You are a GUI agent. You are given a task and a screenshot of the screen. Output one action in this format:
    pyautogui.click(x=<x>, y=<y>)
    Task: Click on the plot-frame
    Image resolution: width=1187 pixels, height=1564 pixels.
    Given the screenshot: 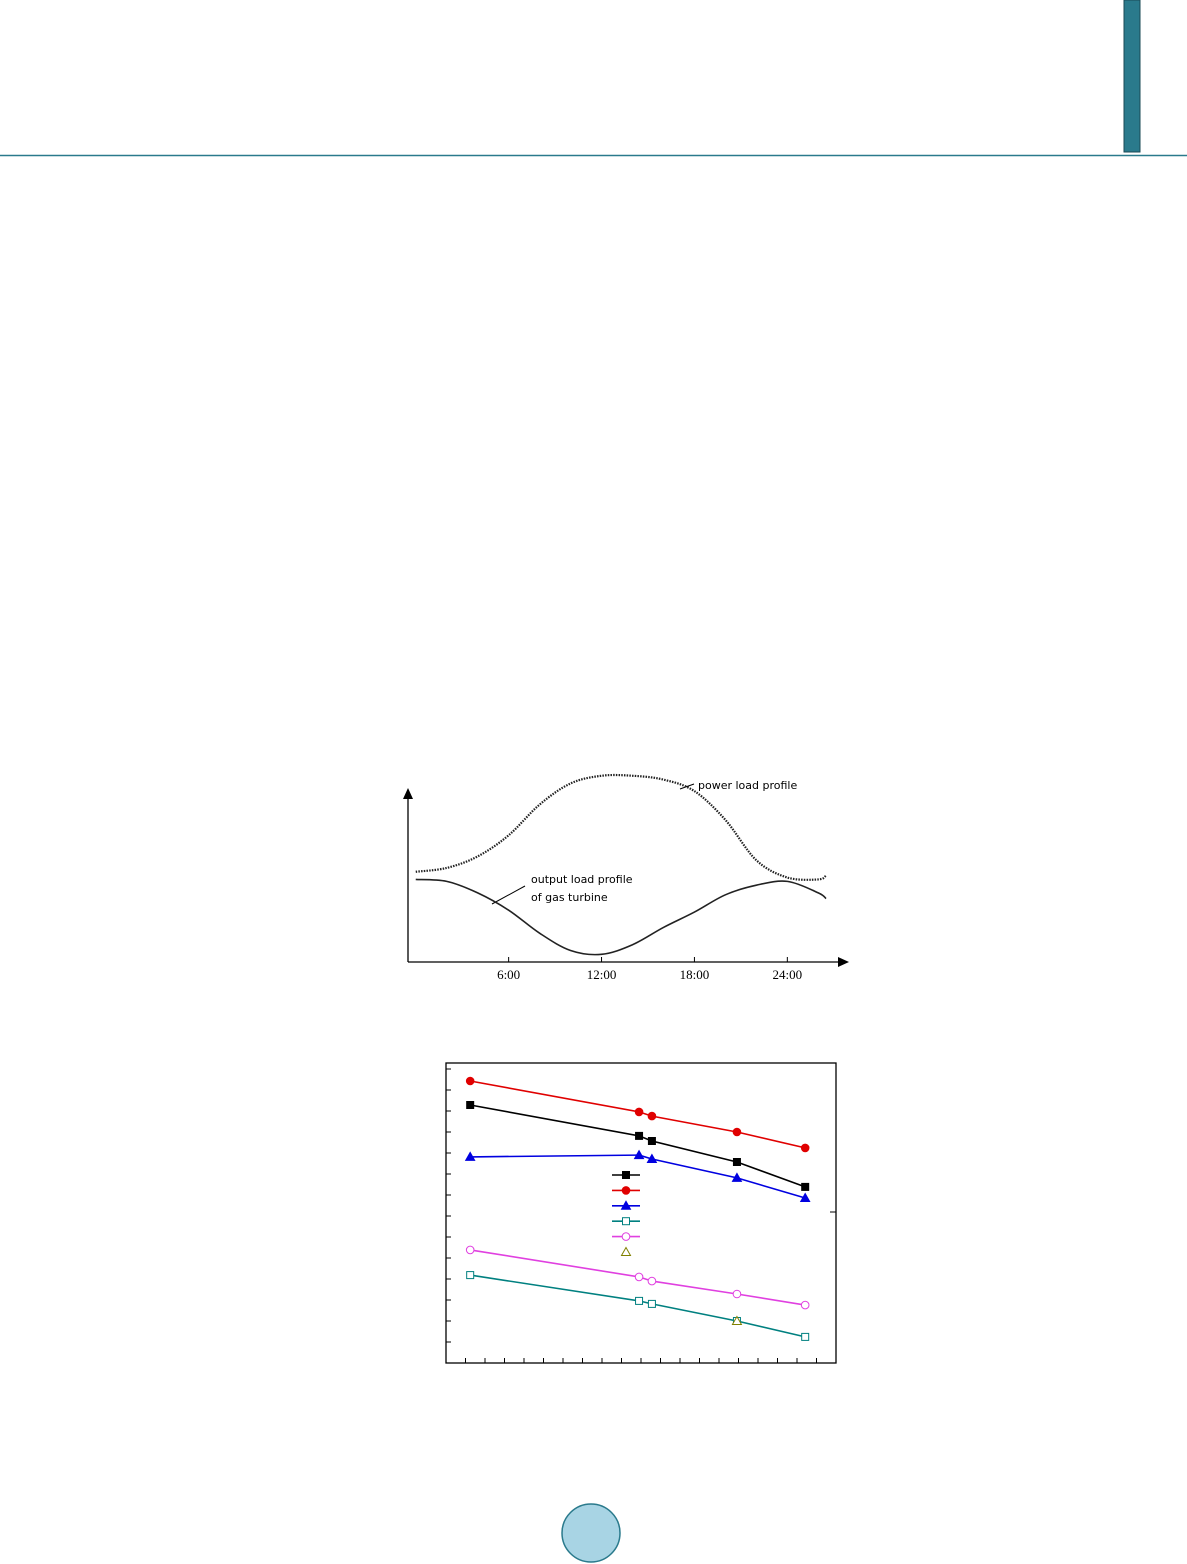 What is the action you would take?
    pyautogui.click(x=641, y=1213)
    